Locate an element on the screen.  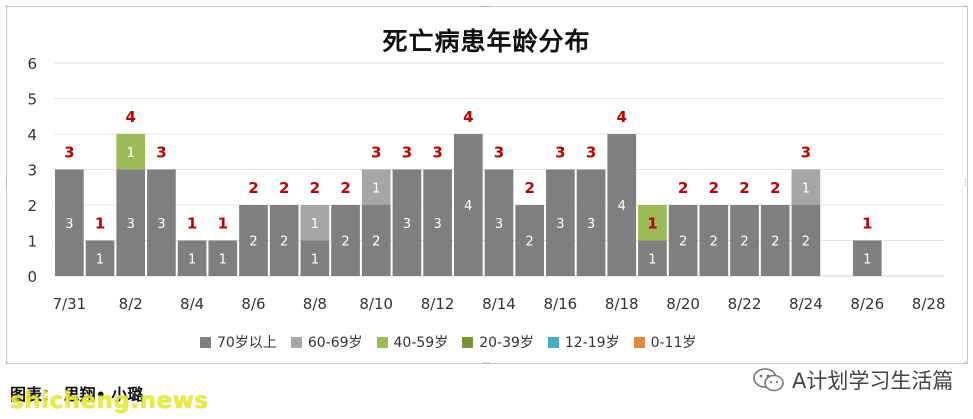
x-tick-label: 8/28 is located at coordinates (929, 304).